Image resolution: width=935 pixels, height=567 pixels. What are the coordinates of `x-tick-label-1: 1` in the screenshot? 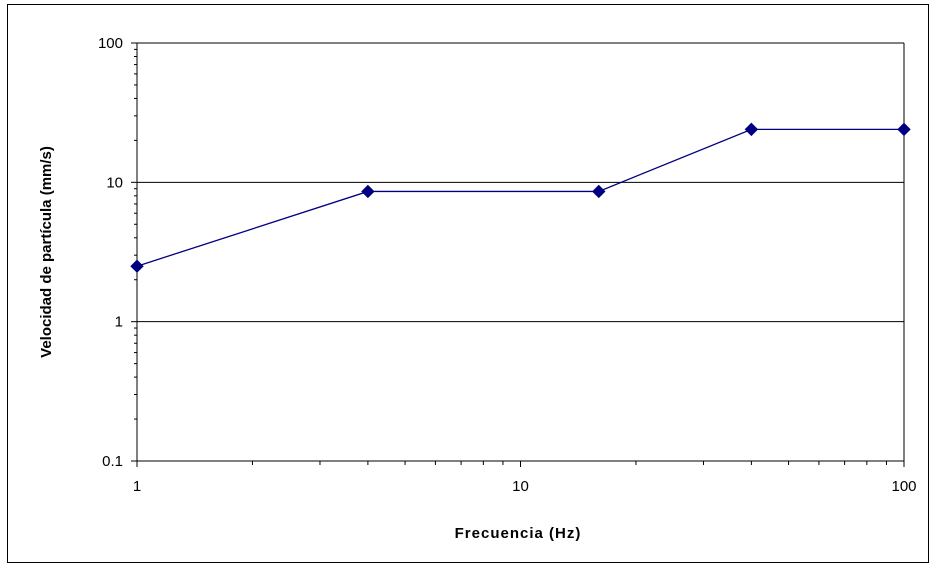 It's located at (137, 486).